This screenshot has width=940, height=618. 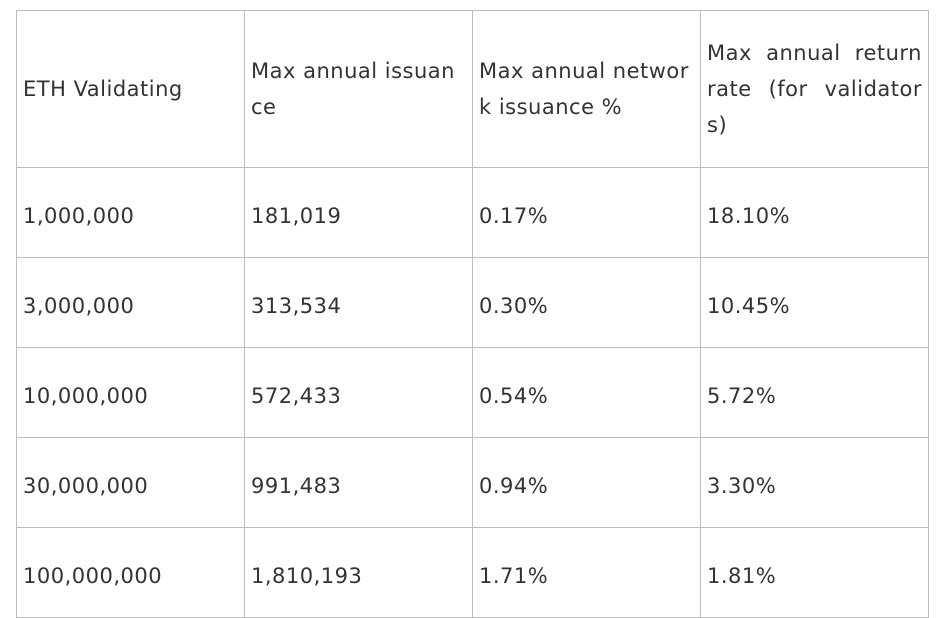 What do you see at coordinates (815, 213) in the screenshot?
I see `cell-return-rate: 18.10%` at bounding box center [815, 213].